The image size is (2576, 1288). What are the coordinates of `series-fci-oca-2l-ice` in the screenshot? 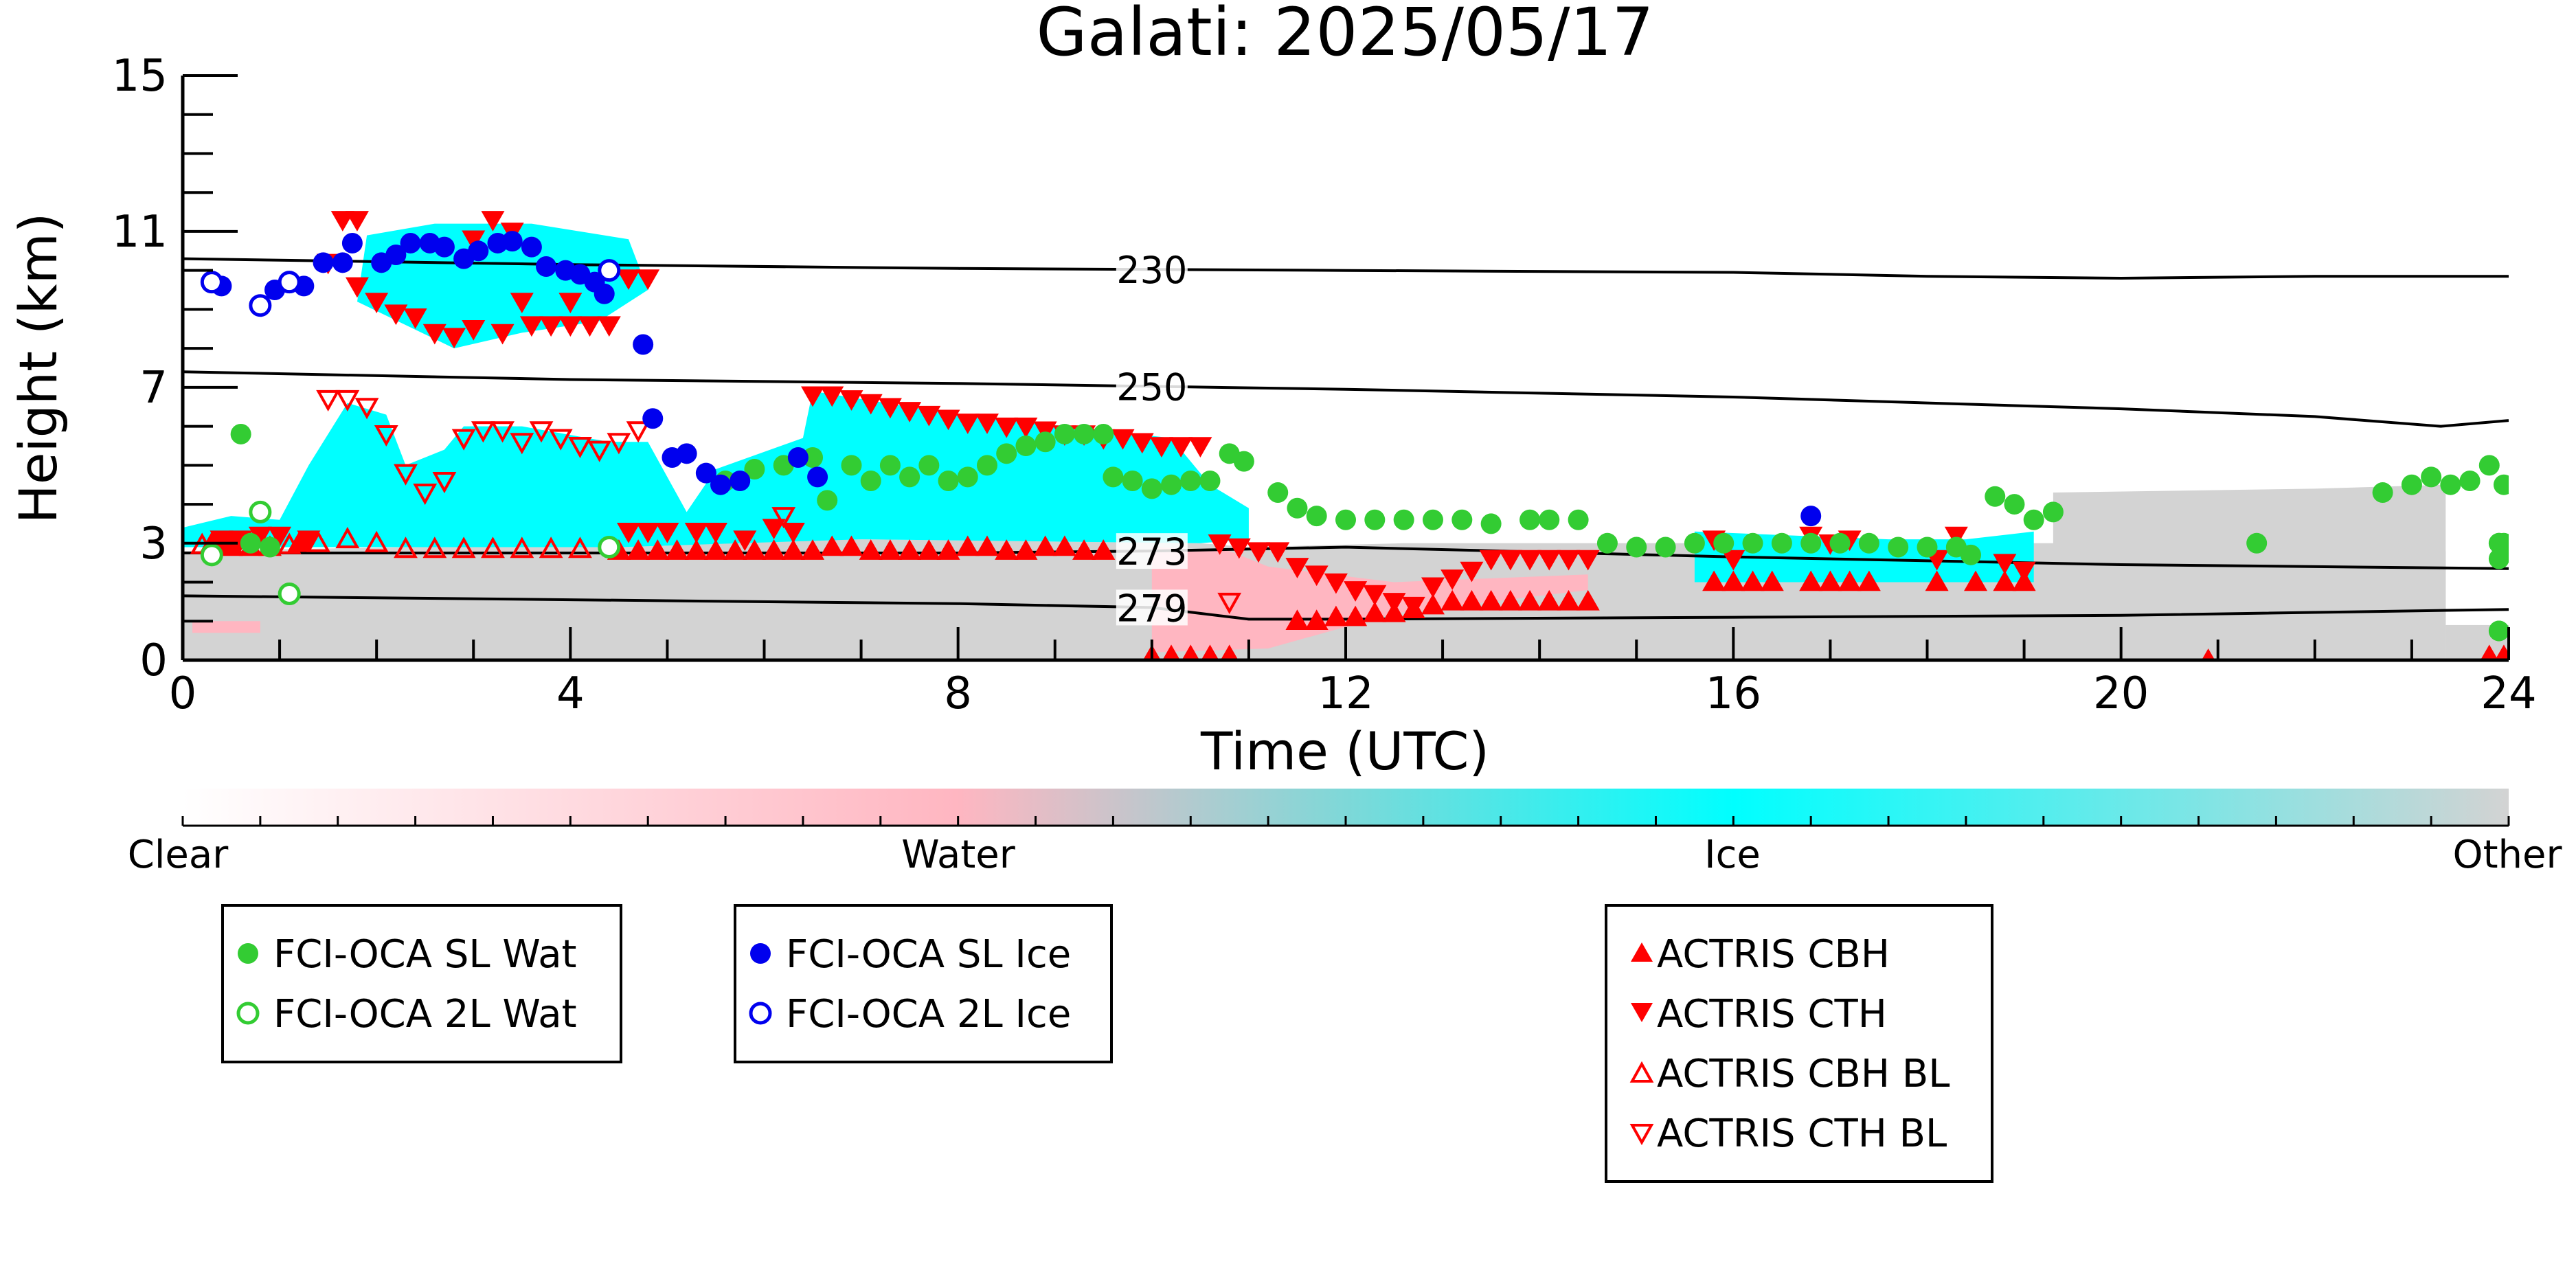 It's located at (410, 288).